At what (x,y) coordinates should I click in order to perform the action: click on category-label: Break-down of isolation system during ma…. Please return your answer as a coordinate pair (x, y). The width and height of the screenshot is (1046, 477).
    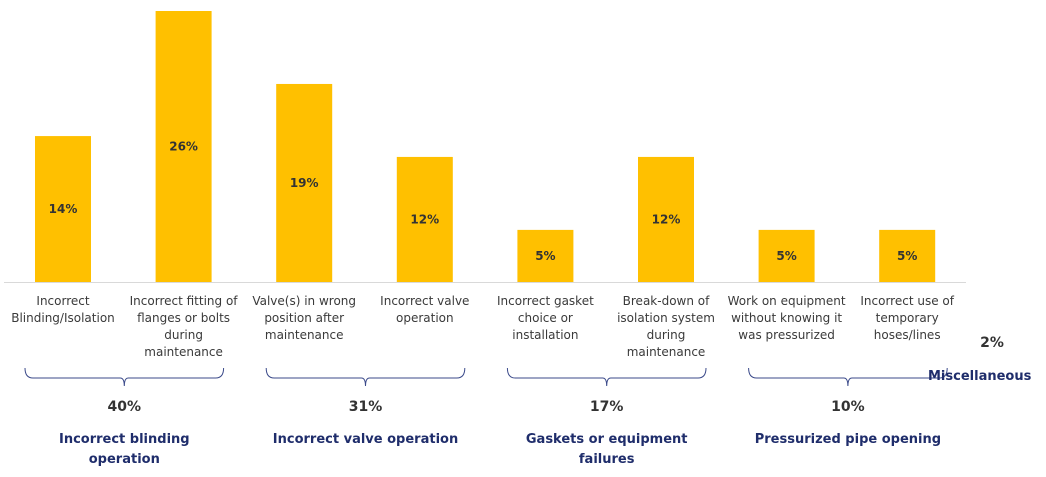
    Looking at the image, I should click on (666, 326).